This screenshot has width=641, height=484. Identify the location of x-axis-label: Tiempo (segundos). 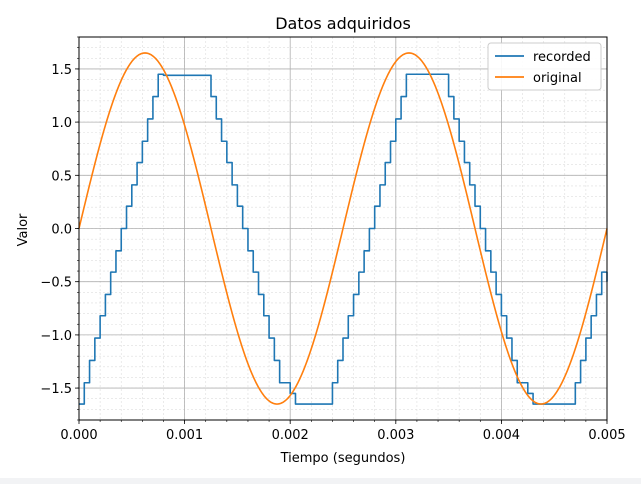
(343, 458).